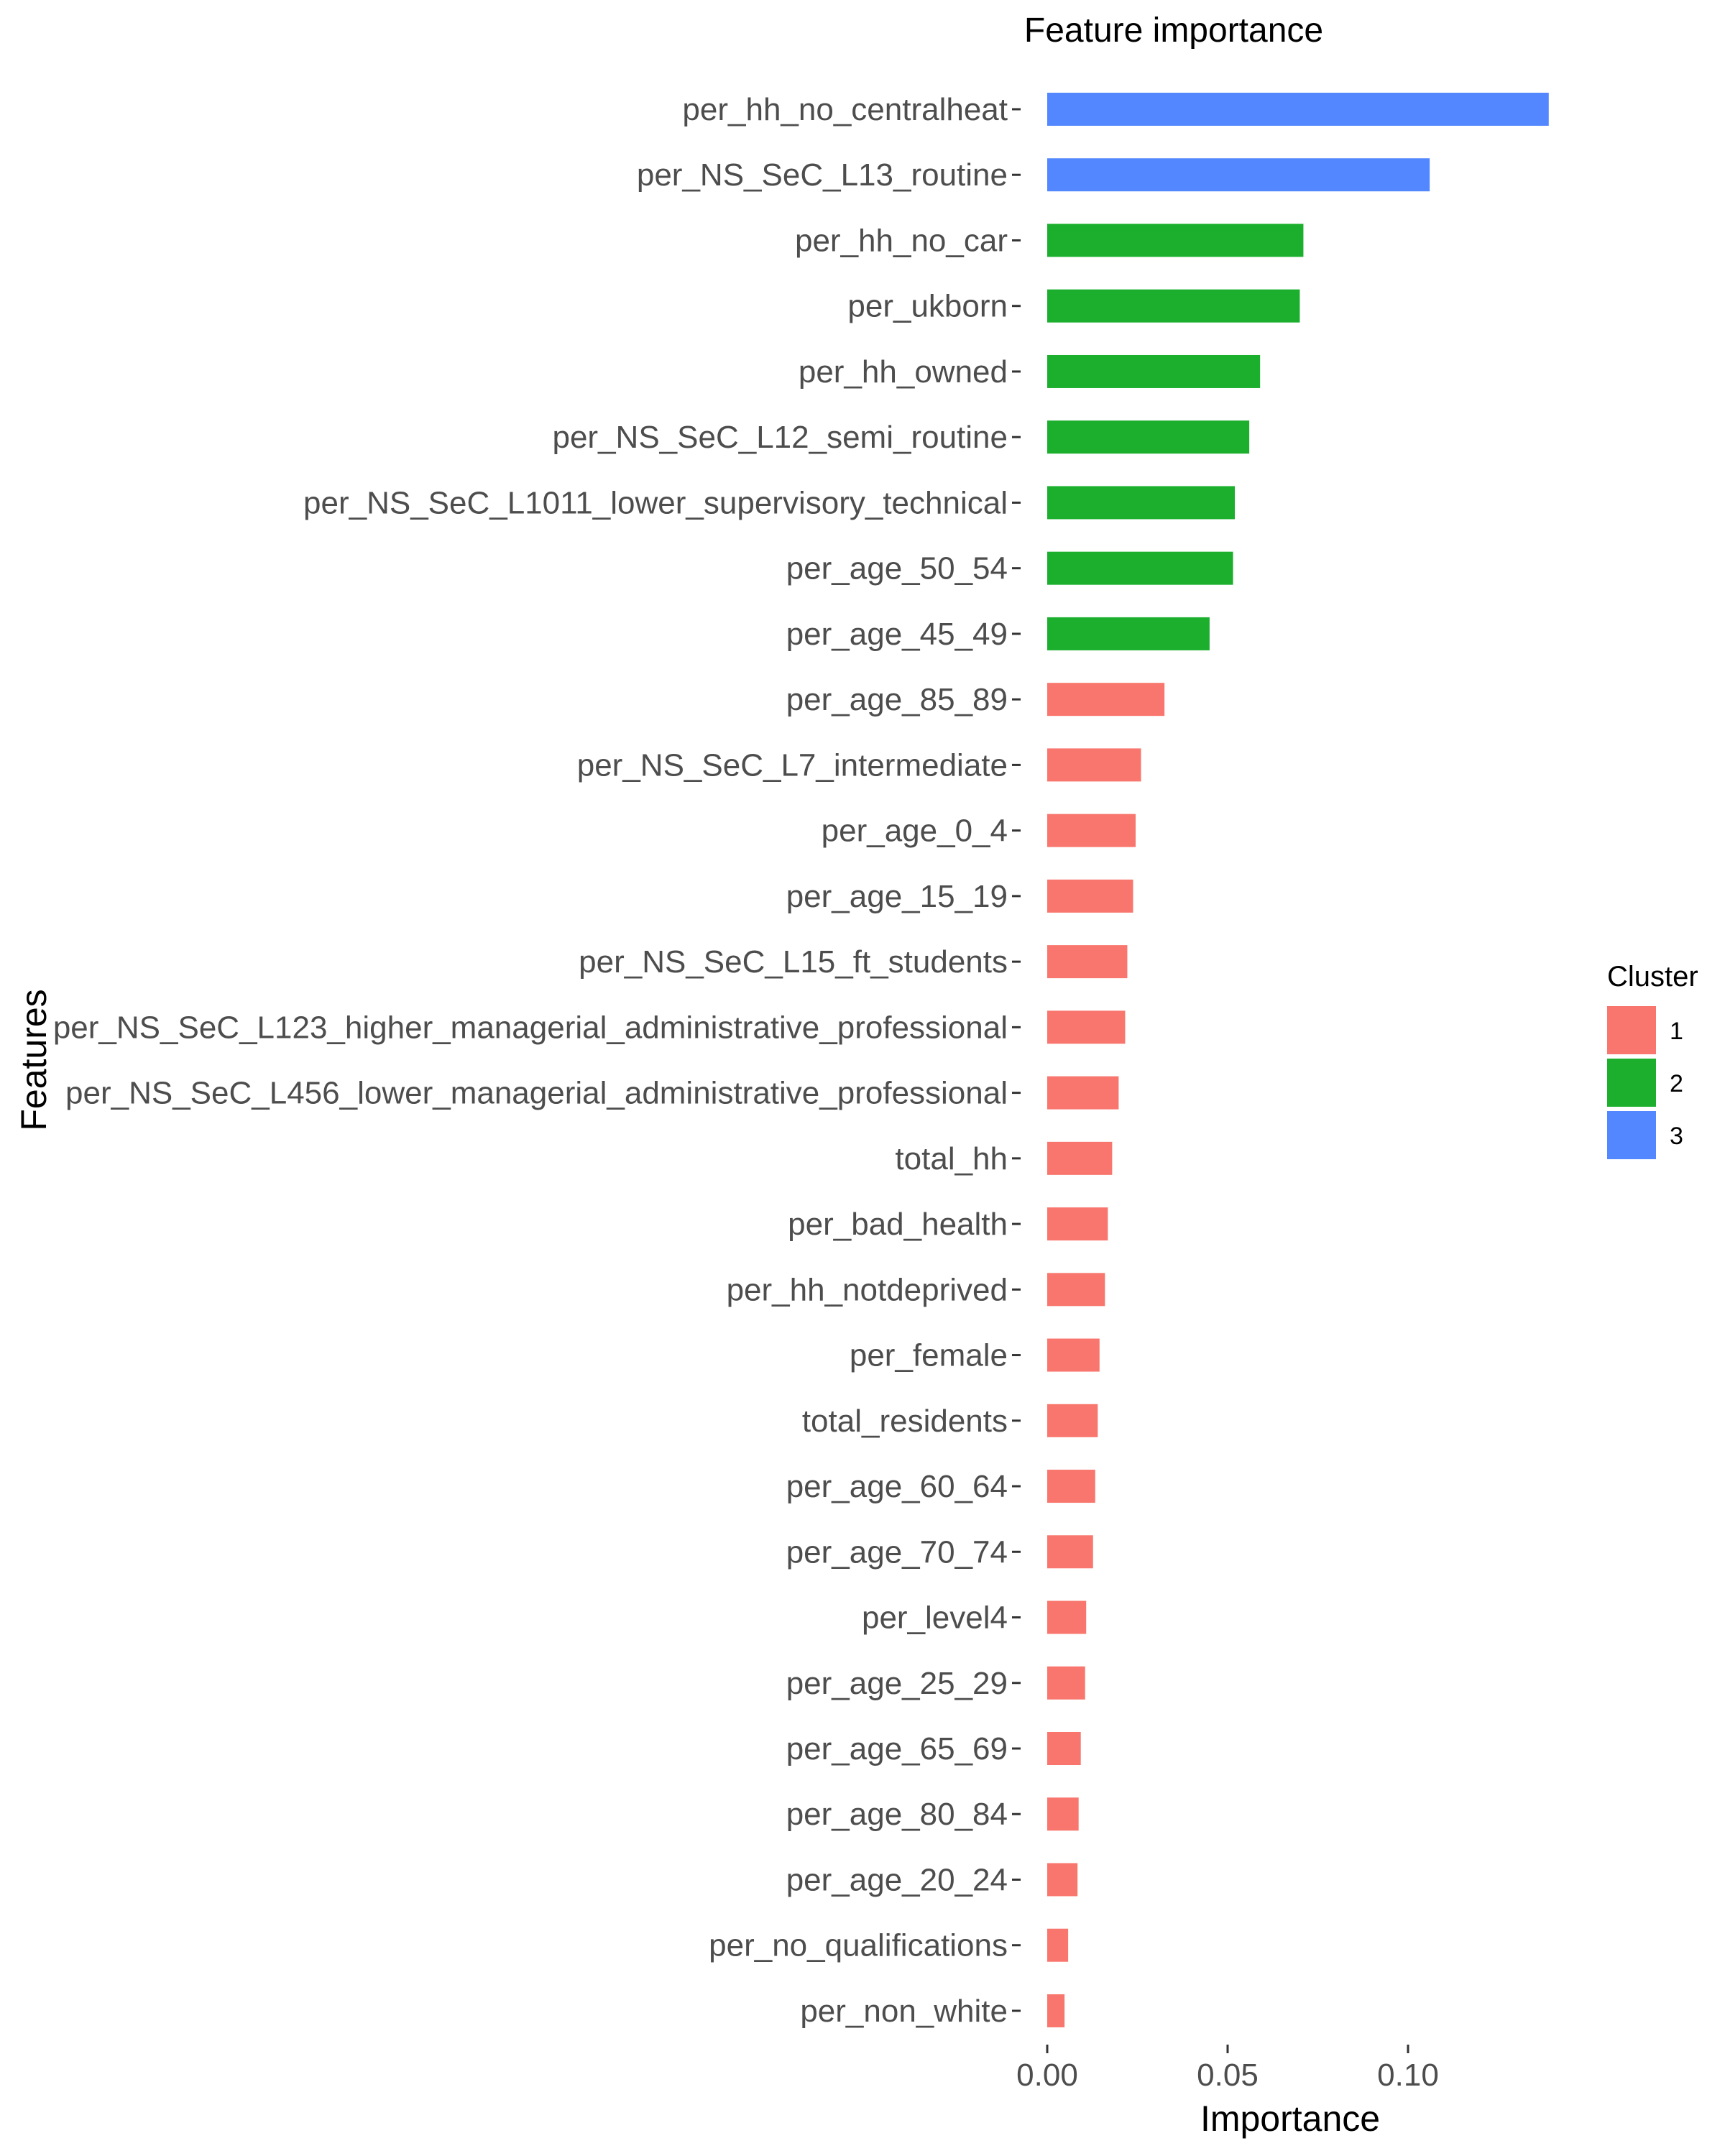 The width and height of the screenshot is (1725, 2156). I want to click on bar-per_ukborn, so click(1173, 306).